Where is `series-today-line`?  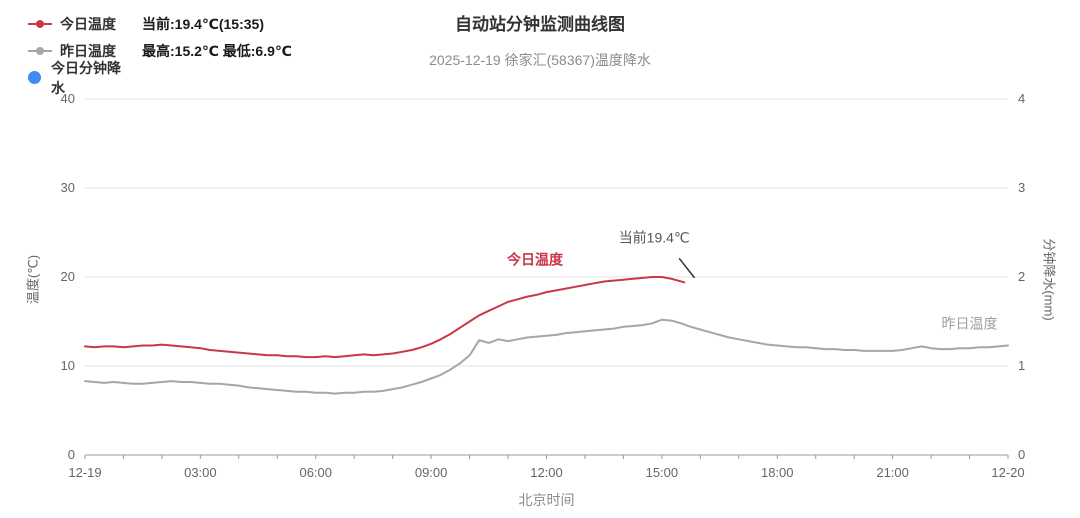 series-today-line is located at coordinates (385, 317).